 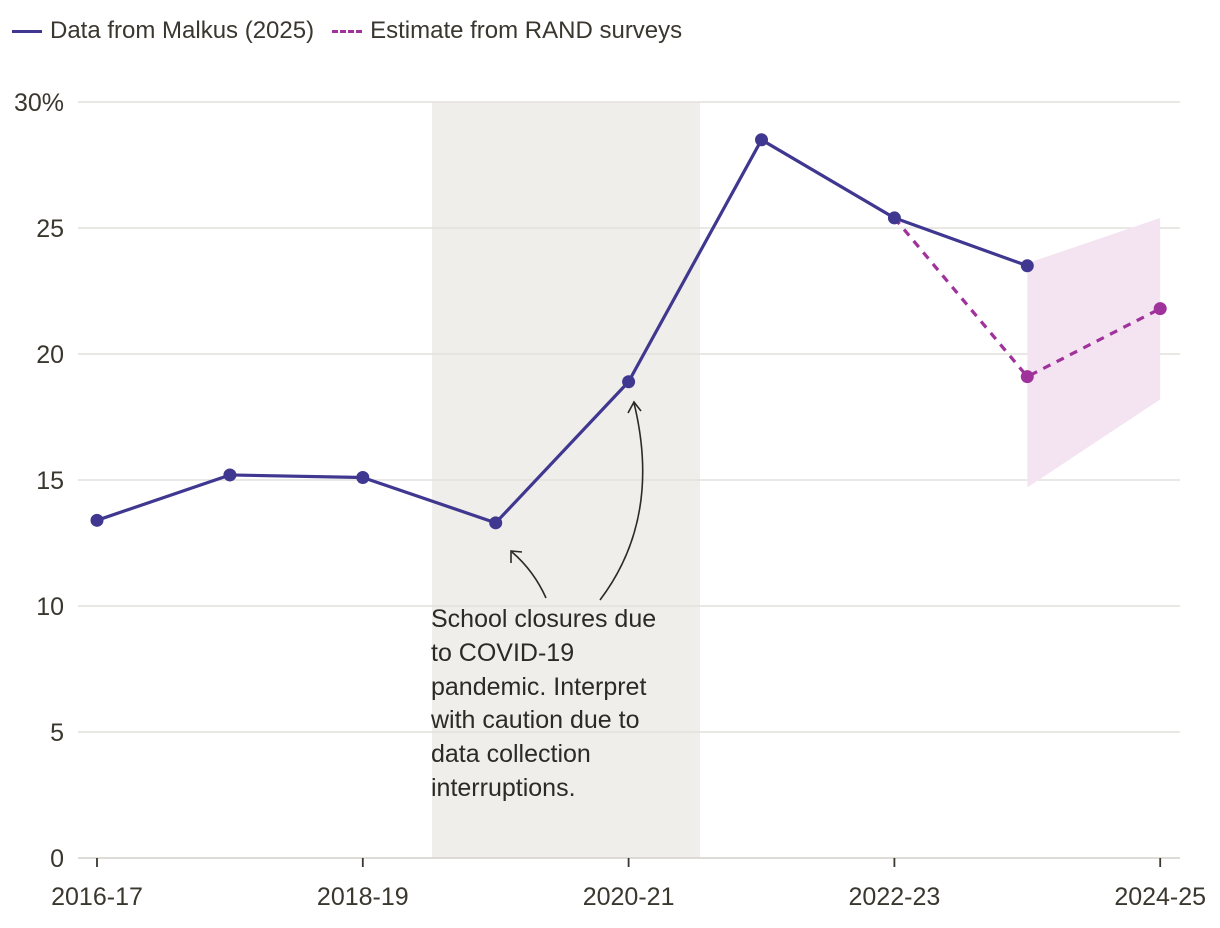 What do you see at coordinates (363, 897) in the screenshot?
I see `x-tick-label: 2018-19` at bounding box center [363, 897].